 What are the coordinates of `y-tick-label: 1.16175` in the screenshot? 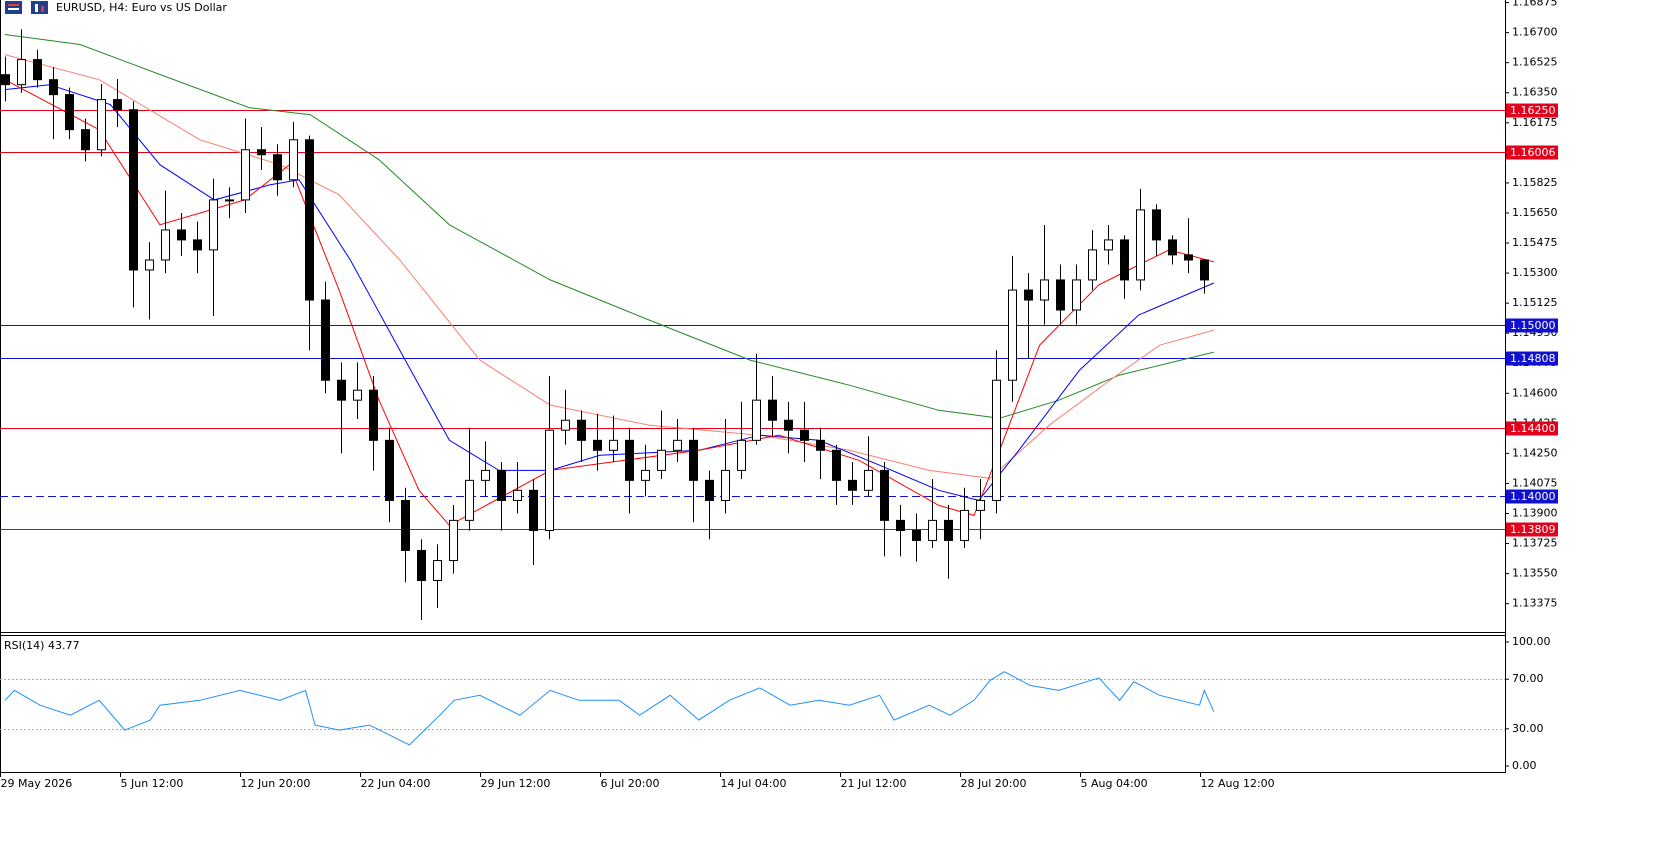 It's located at (1535, 122).